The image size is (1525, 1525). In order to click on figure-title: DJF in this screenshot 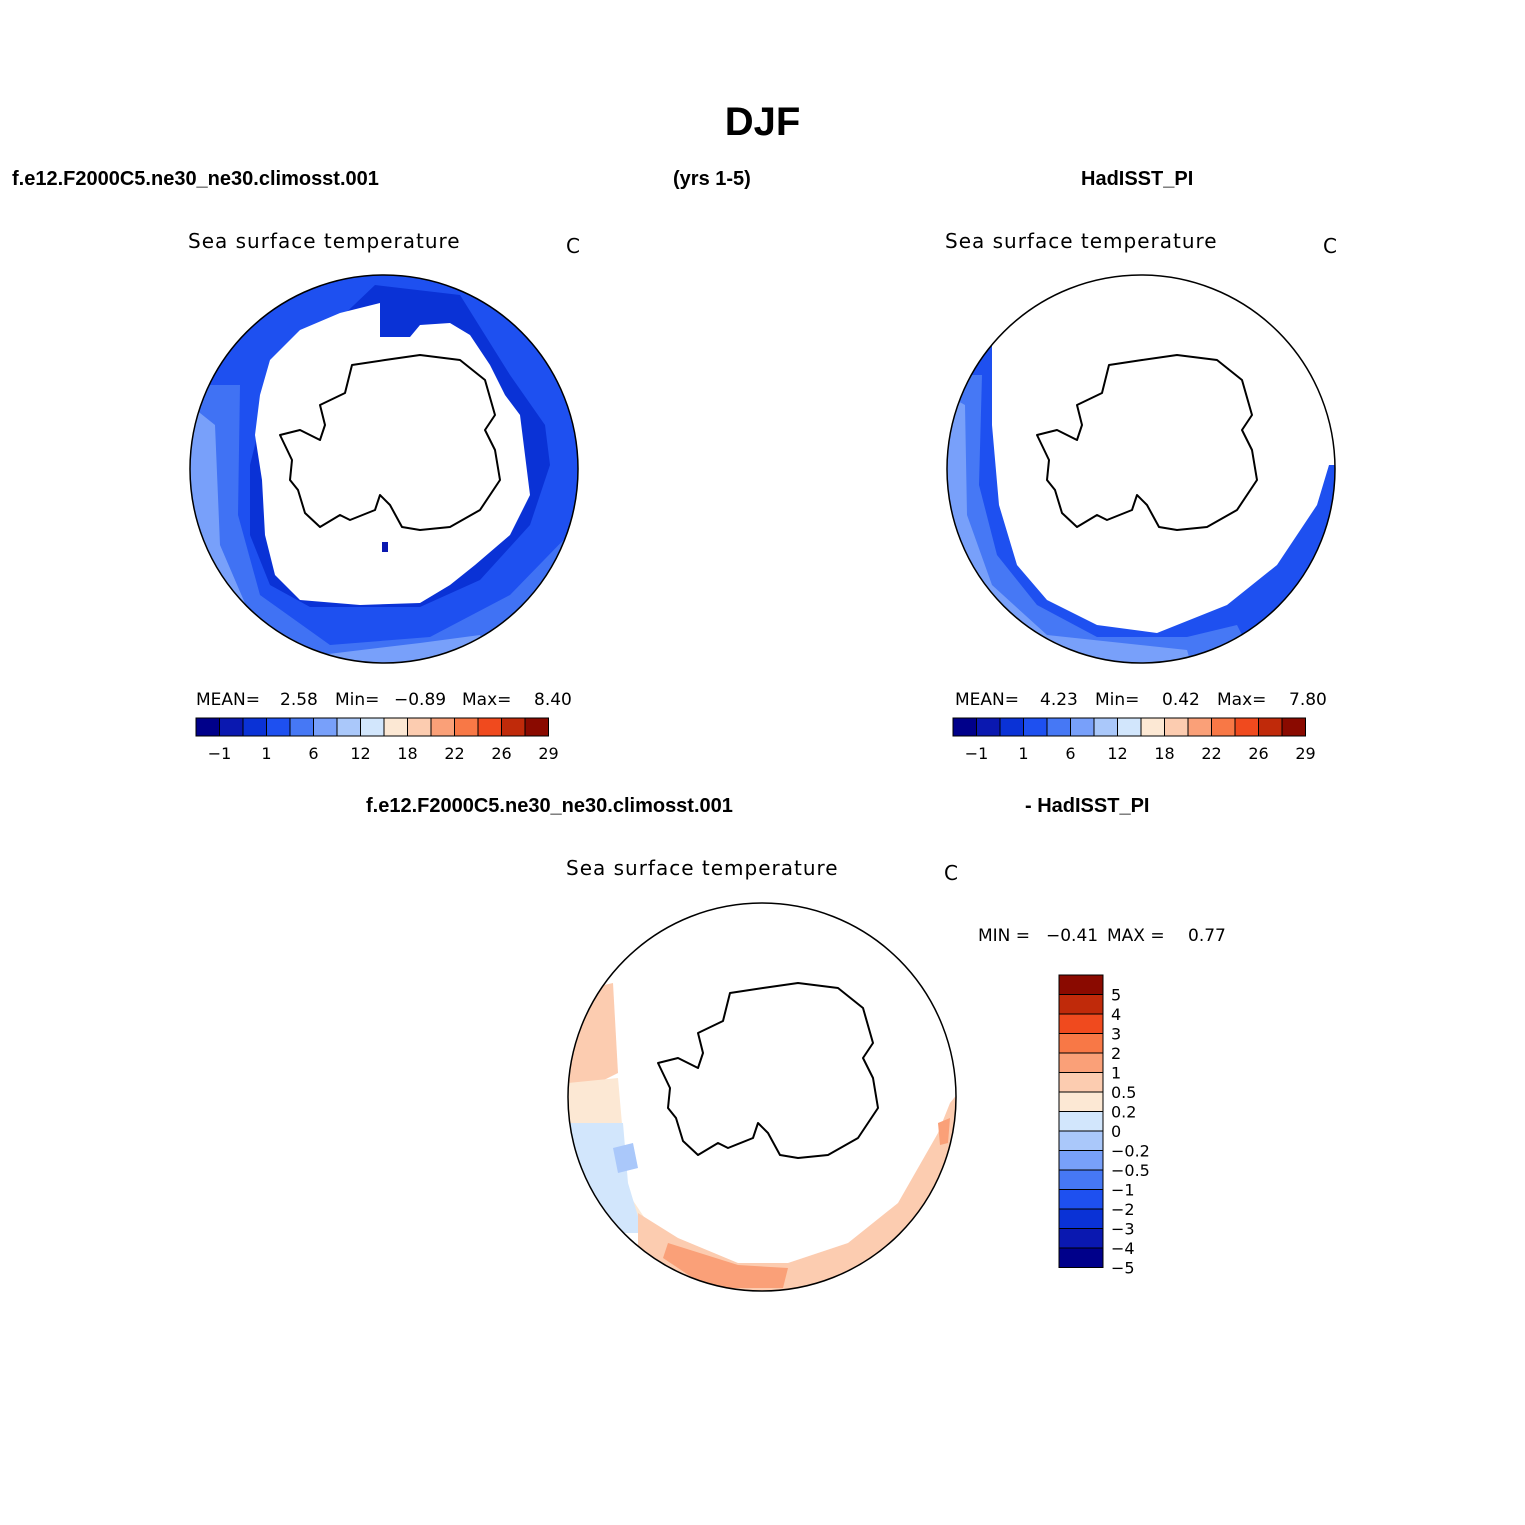, I will do `click(762, 122)`.